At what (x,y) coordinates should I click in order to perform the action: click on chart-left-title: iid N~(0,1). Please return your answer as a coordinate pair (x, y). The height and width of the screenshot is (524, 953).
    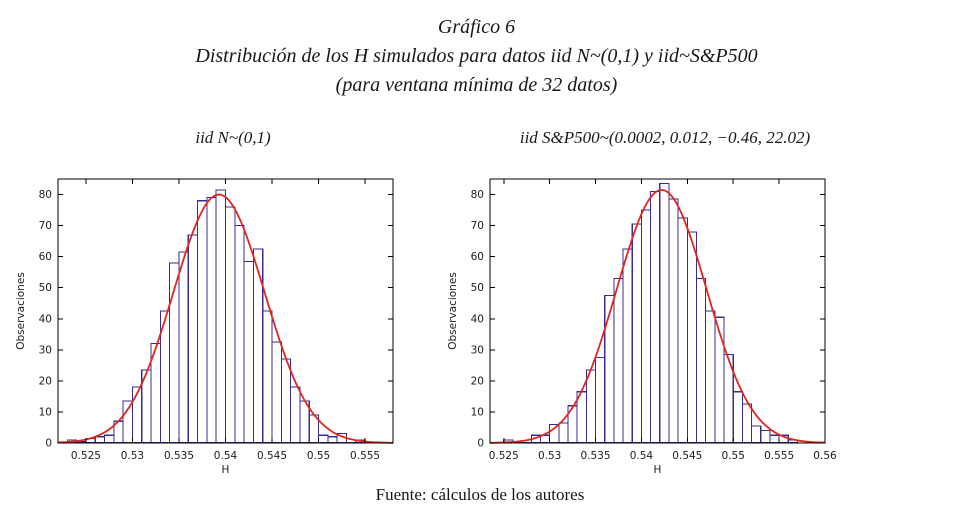
    Looking at the image, I should click on (233, 137).